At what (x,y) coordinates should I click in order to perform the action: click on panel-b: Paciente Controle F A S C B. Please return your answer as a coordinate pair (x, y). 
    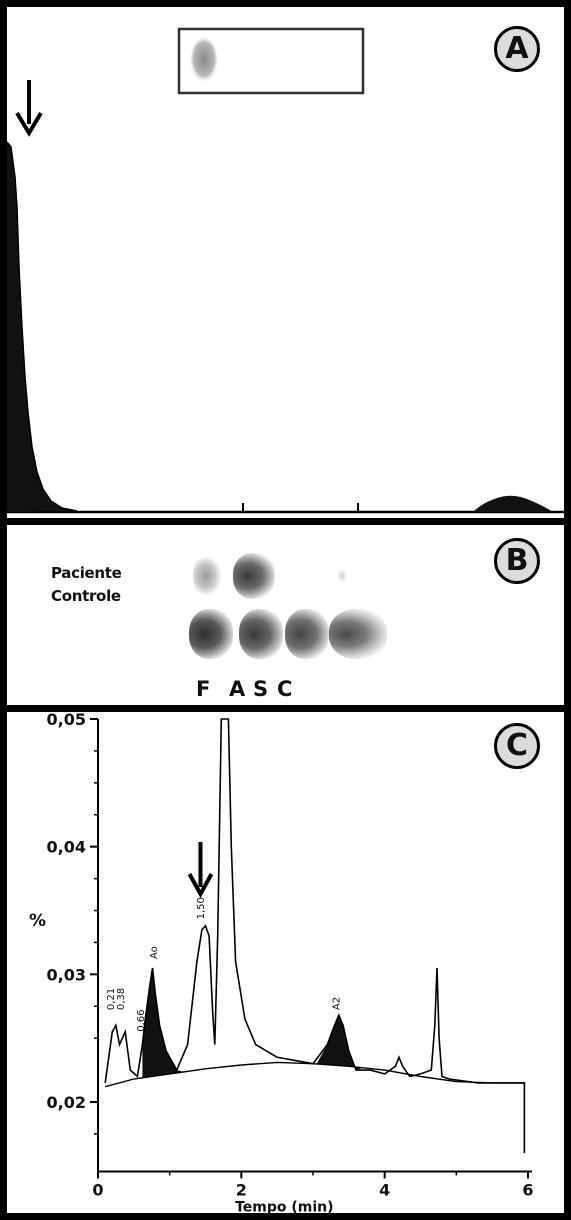
    Looking at the image, I should click on (285, 615).